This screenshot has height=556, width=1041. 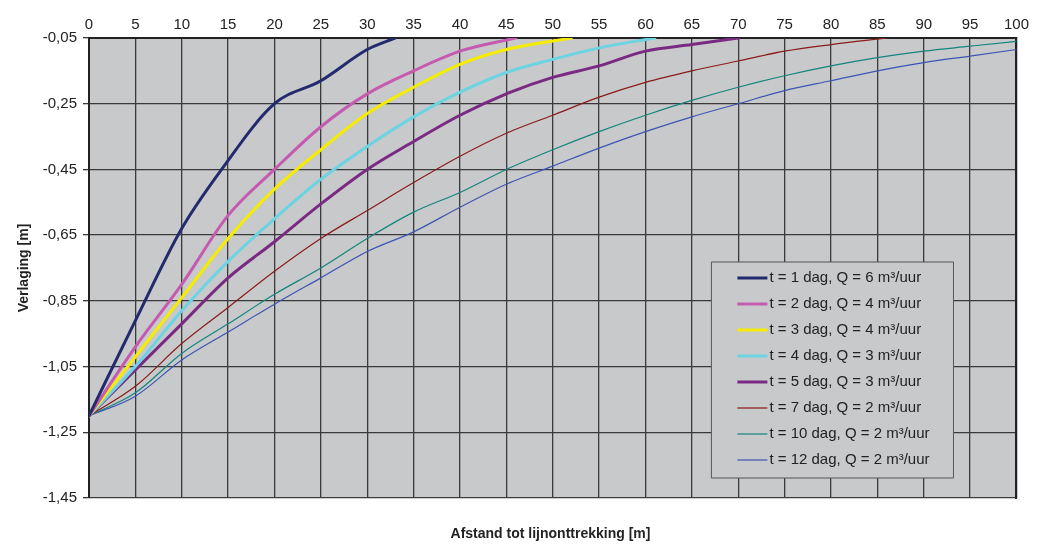 I want to click on x-tick-label: 25, so click(x=321, y=24).